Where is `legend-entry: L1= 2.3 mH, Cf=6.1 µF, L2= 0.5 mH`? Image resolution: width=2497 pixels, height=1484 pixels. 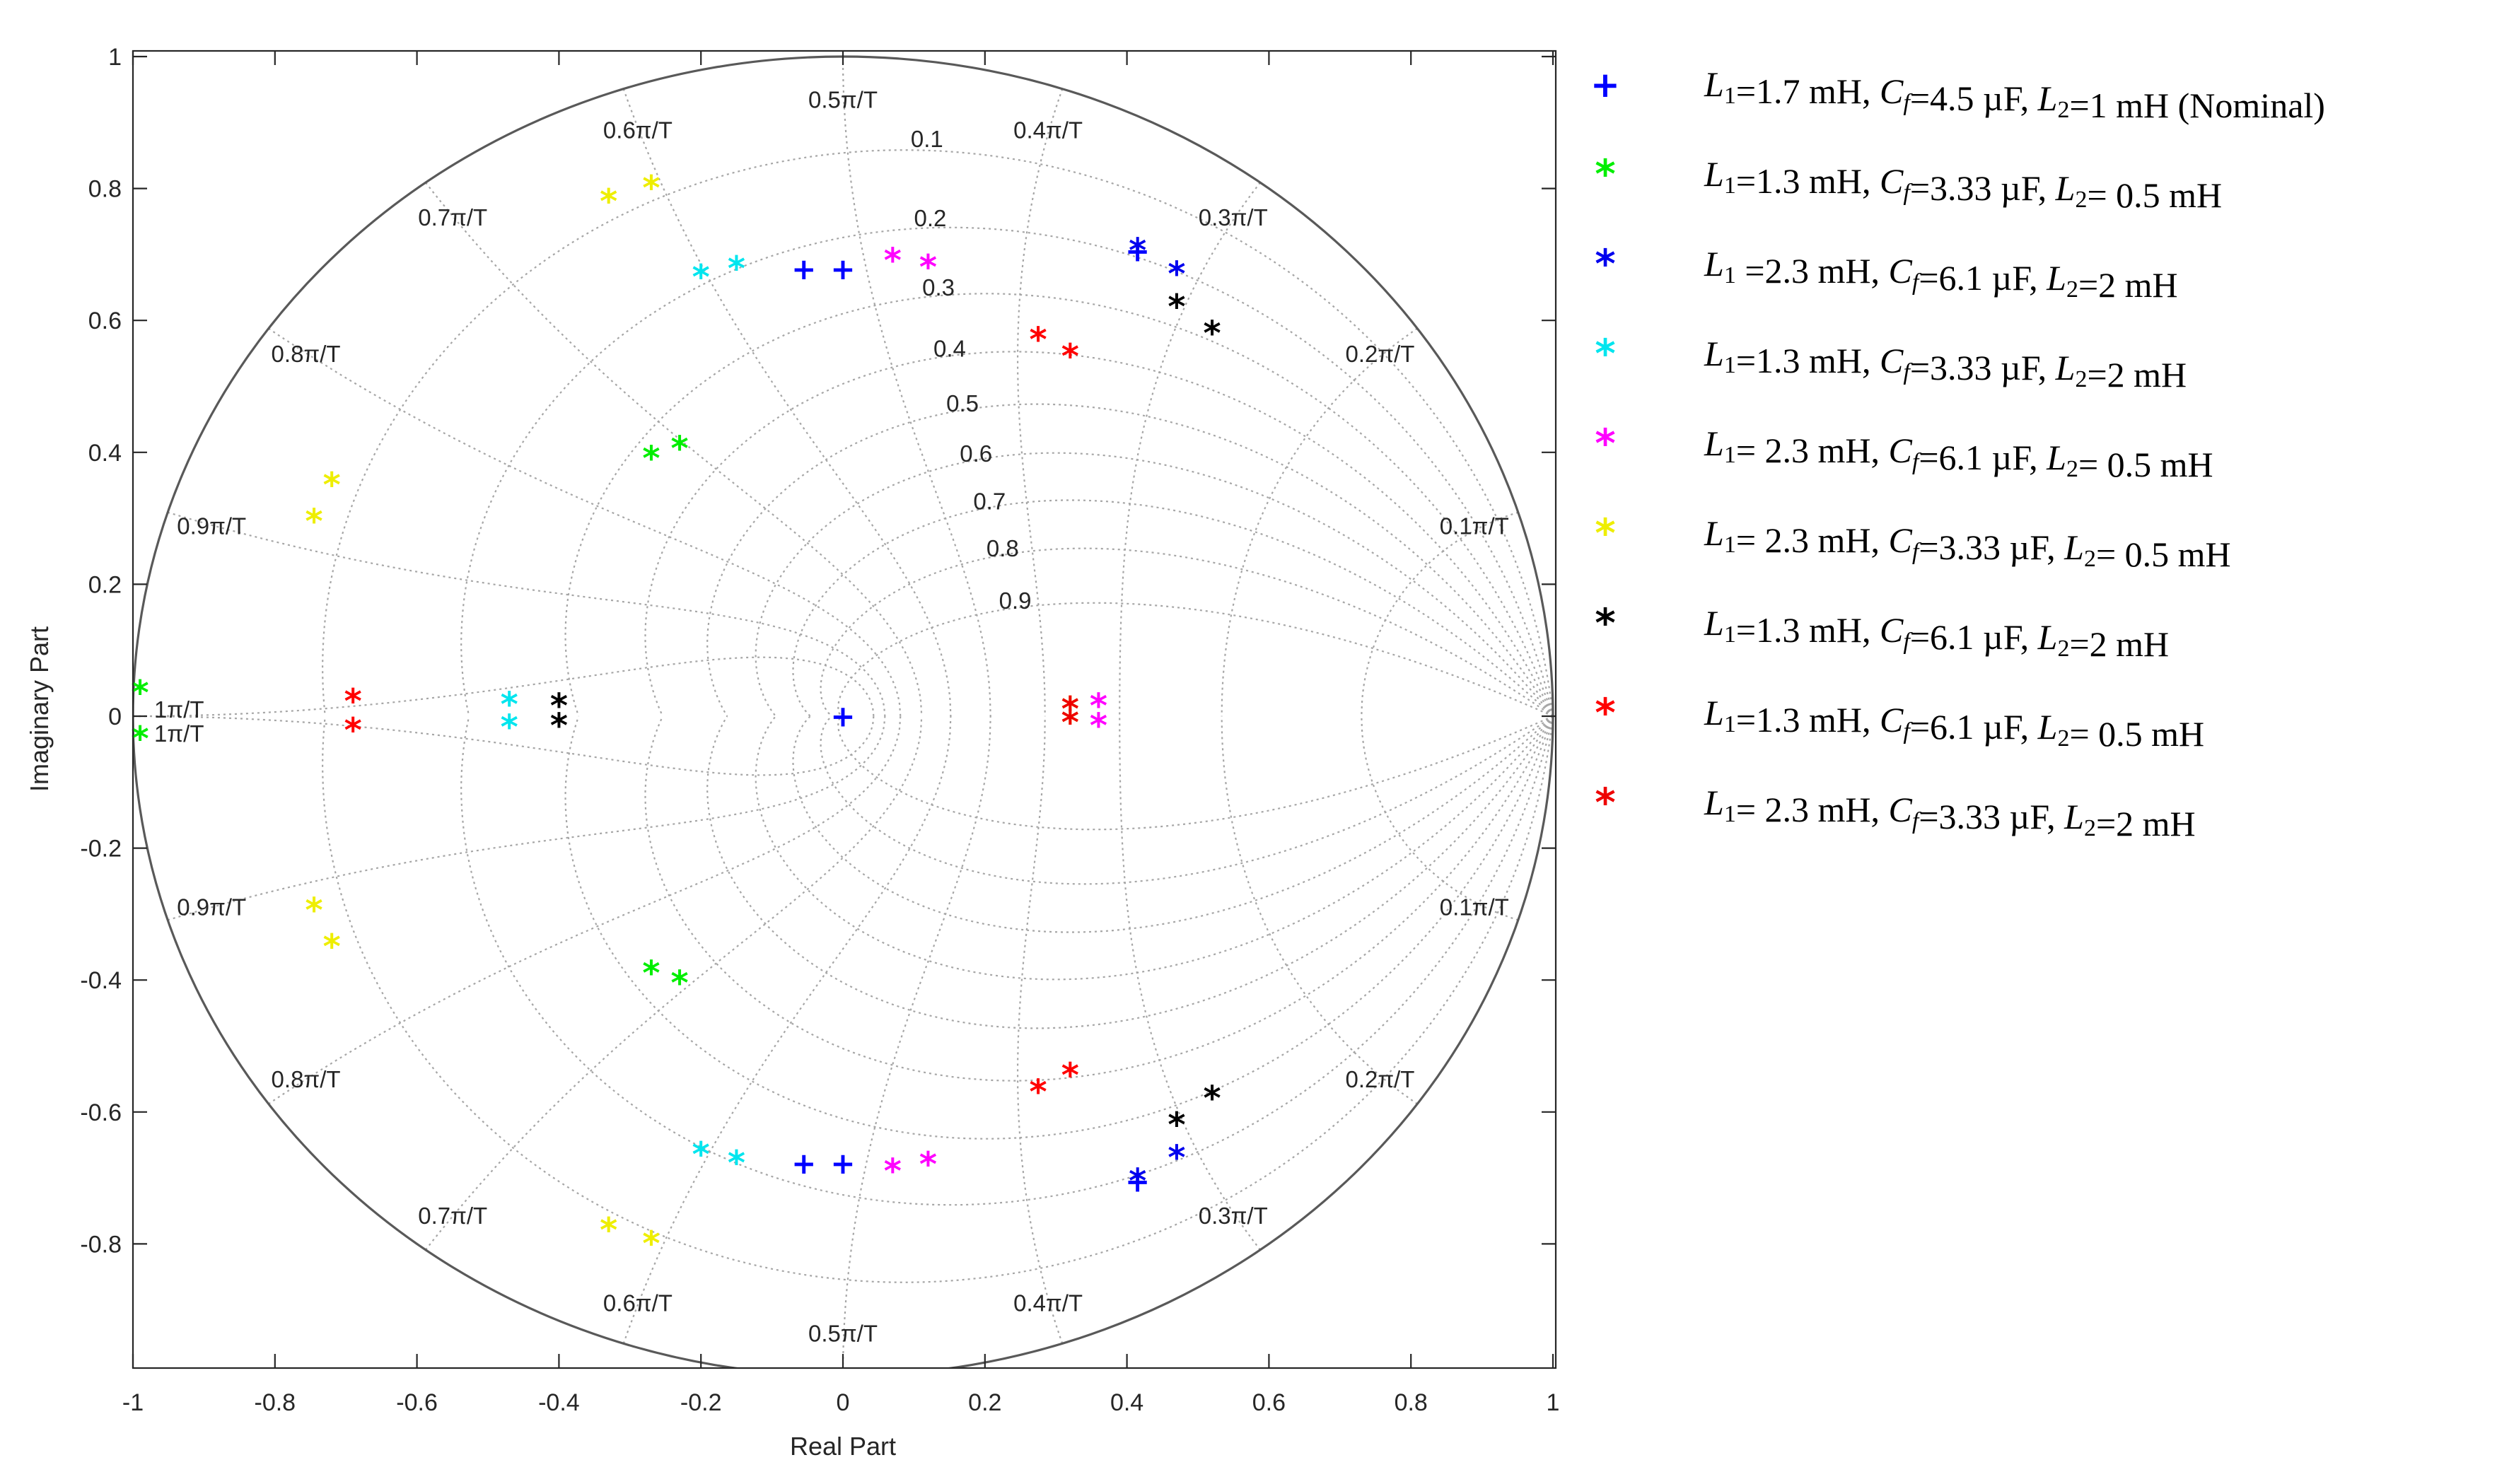 legend-entry: L1= 2.3 mH, Cf=6.1 µF, L2= 0.5 mH is located at coordinates (1958, 453).